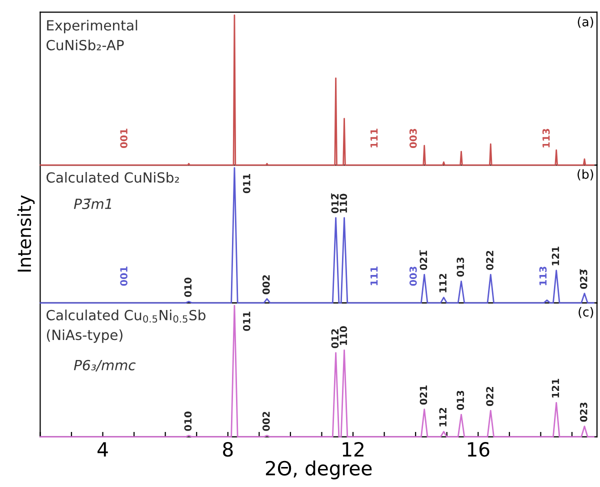  Describe the element at coordinates (586, 22) in the screenshot. I see `annotation: (a)` at that location.